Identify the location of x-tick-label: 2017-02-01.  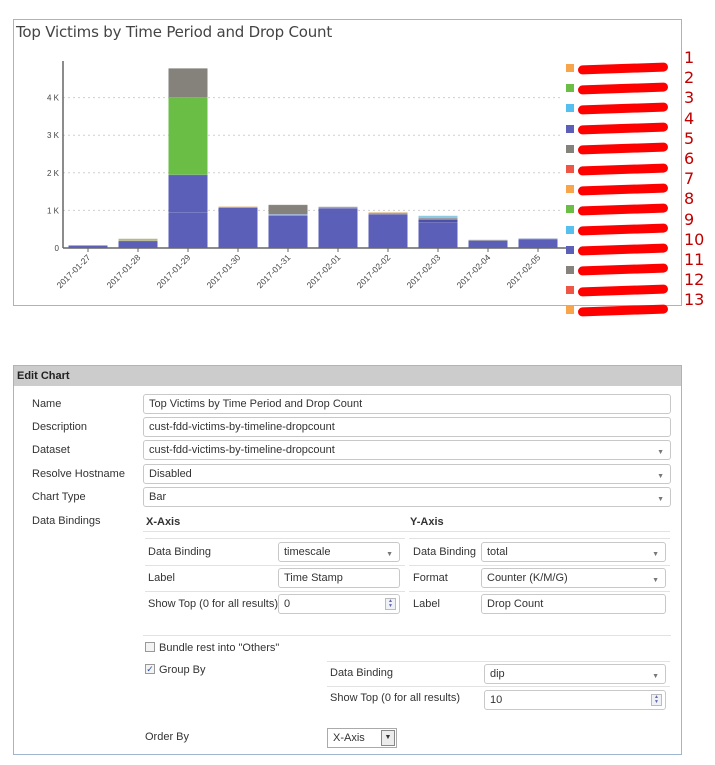
(324, 271).